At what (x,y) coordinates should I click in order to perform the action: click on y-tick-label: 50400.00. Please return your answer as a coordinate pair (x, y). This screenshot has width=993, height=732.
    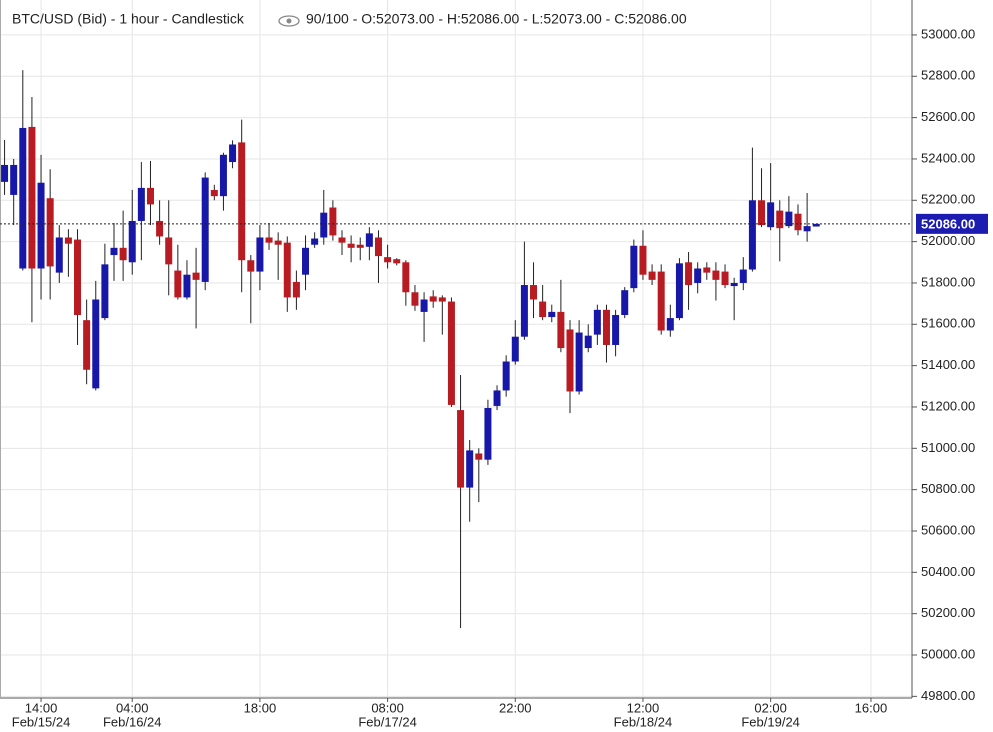
    Looking at the image, I should click on (948, 571).